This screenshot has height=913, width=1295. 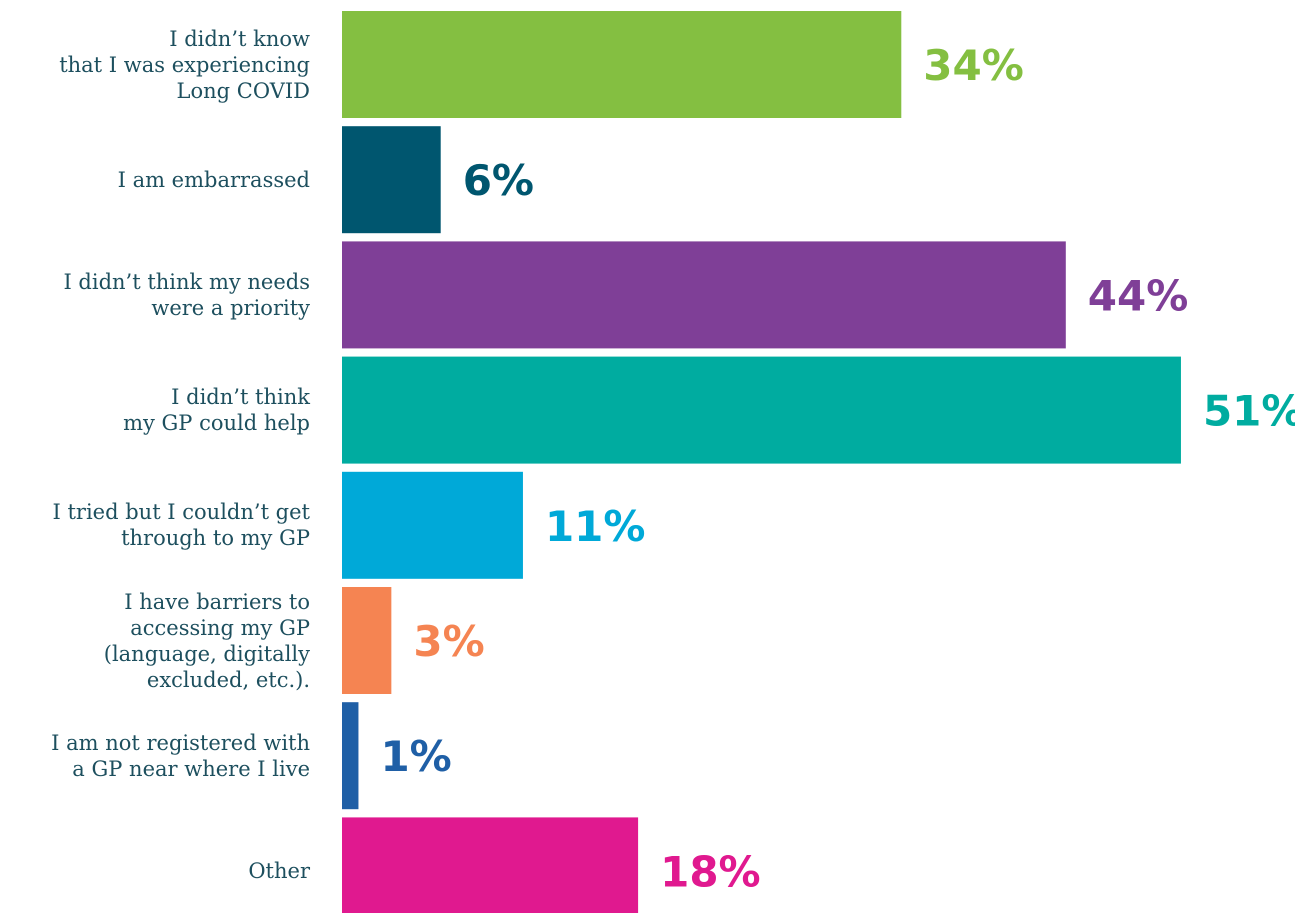 I want to click on value-label: 3%, so click(x=448, y=641).